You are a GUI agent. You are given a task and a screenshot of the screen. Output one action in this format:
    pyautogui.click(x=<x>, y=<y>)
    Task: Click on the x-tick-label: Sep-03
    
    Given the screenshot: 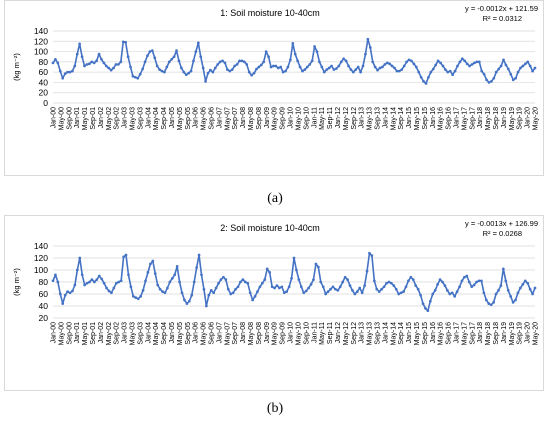 What is the action you would take?
    pyautogui.click(x=140, y=118)
    